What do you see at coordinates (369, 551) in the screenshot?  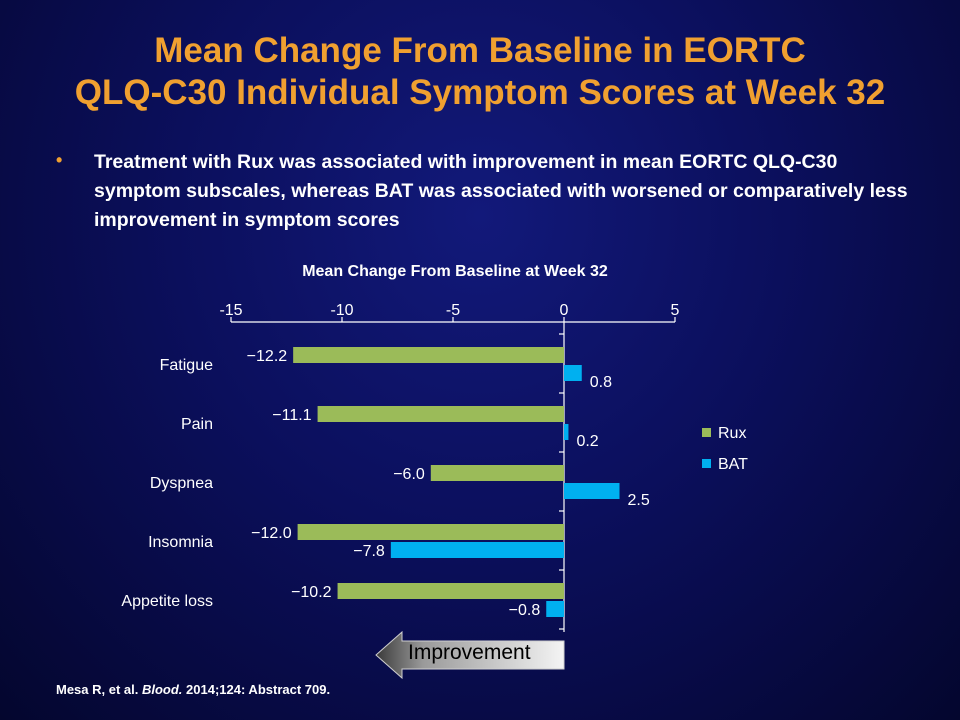 I see `bat-data-label: −7.8` at bounding box center [369, 551].